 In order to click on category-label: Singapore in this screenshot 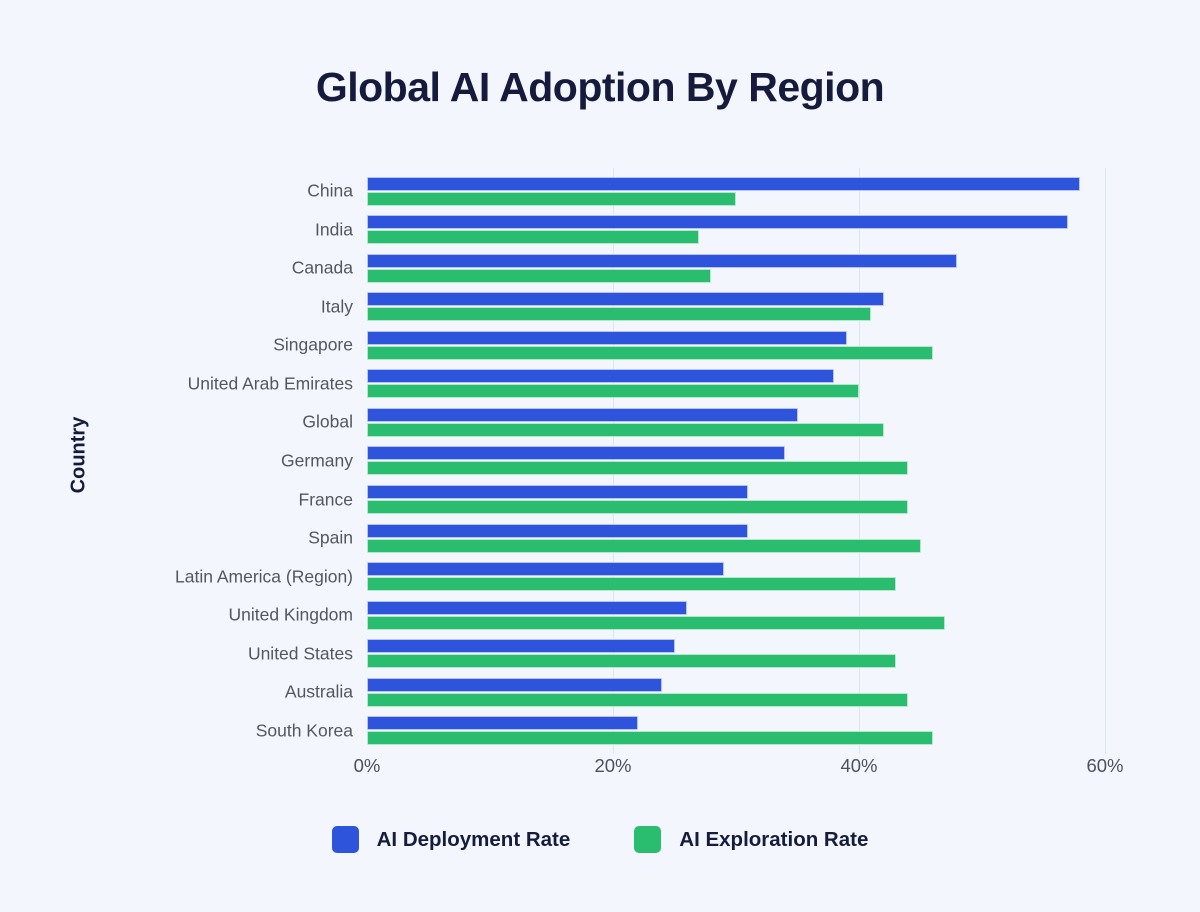, I will do `click(313, 344)`.